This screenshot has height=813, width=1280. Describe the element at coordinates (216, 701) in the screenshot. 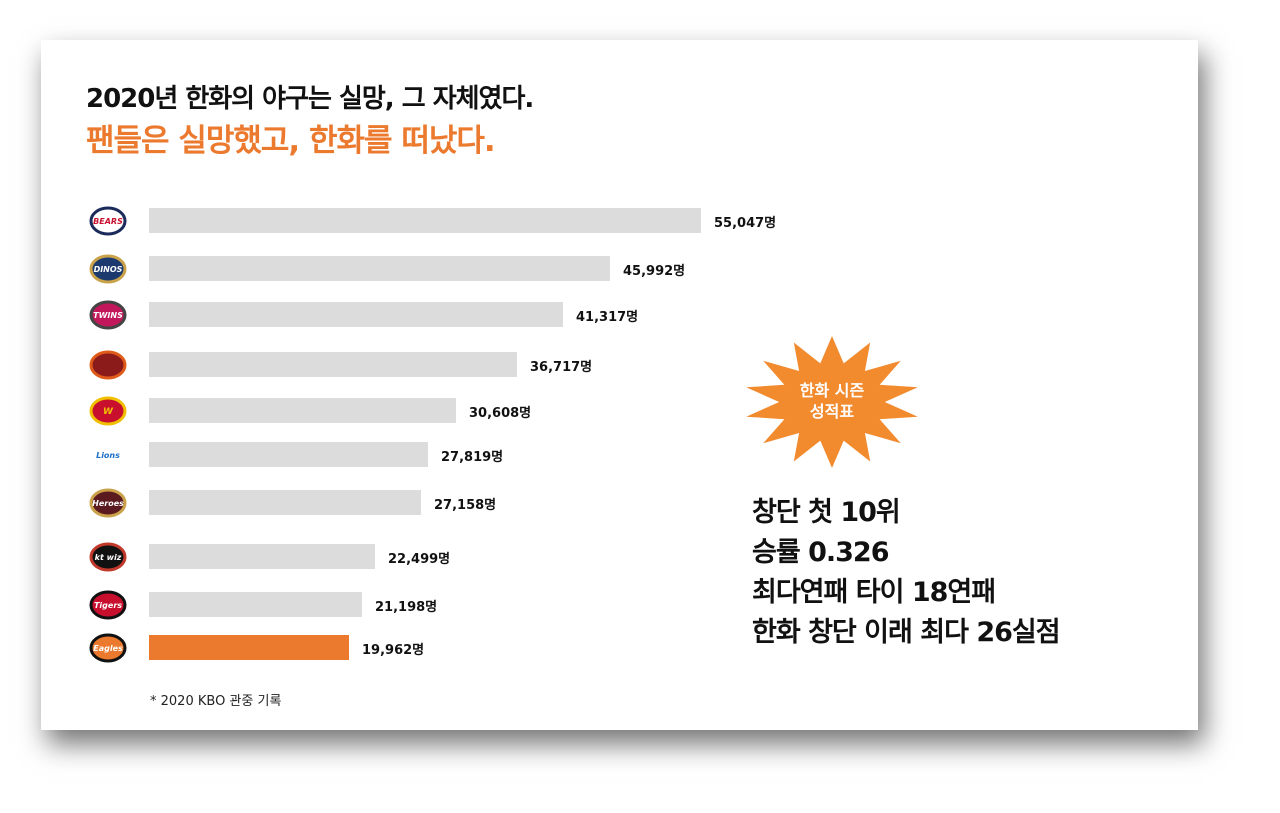

I see `chart-footnote: * 2020 KBO 관중 기록` at that location.